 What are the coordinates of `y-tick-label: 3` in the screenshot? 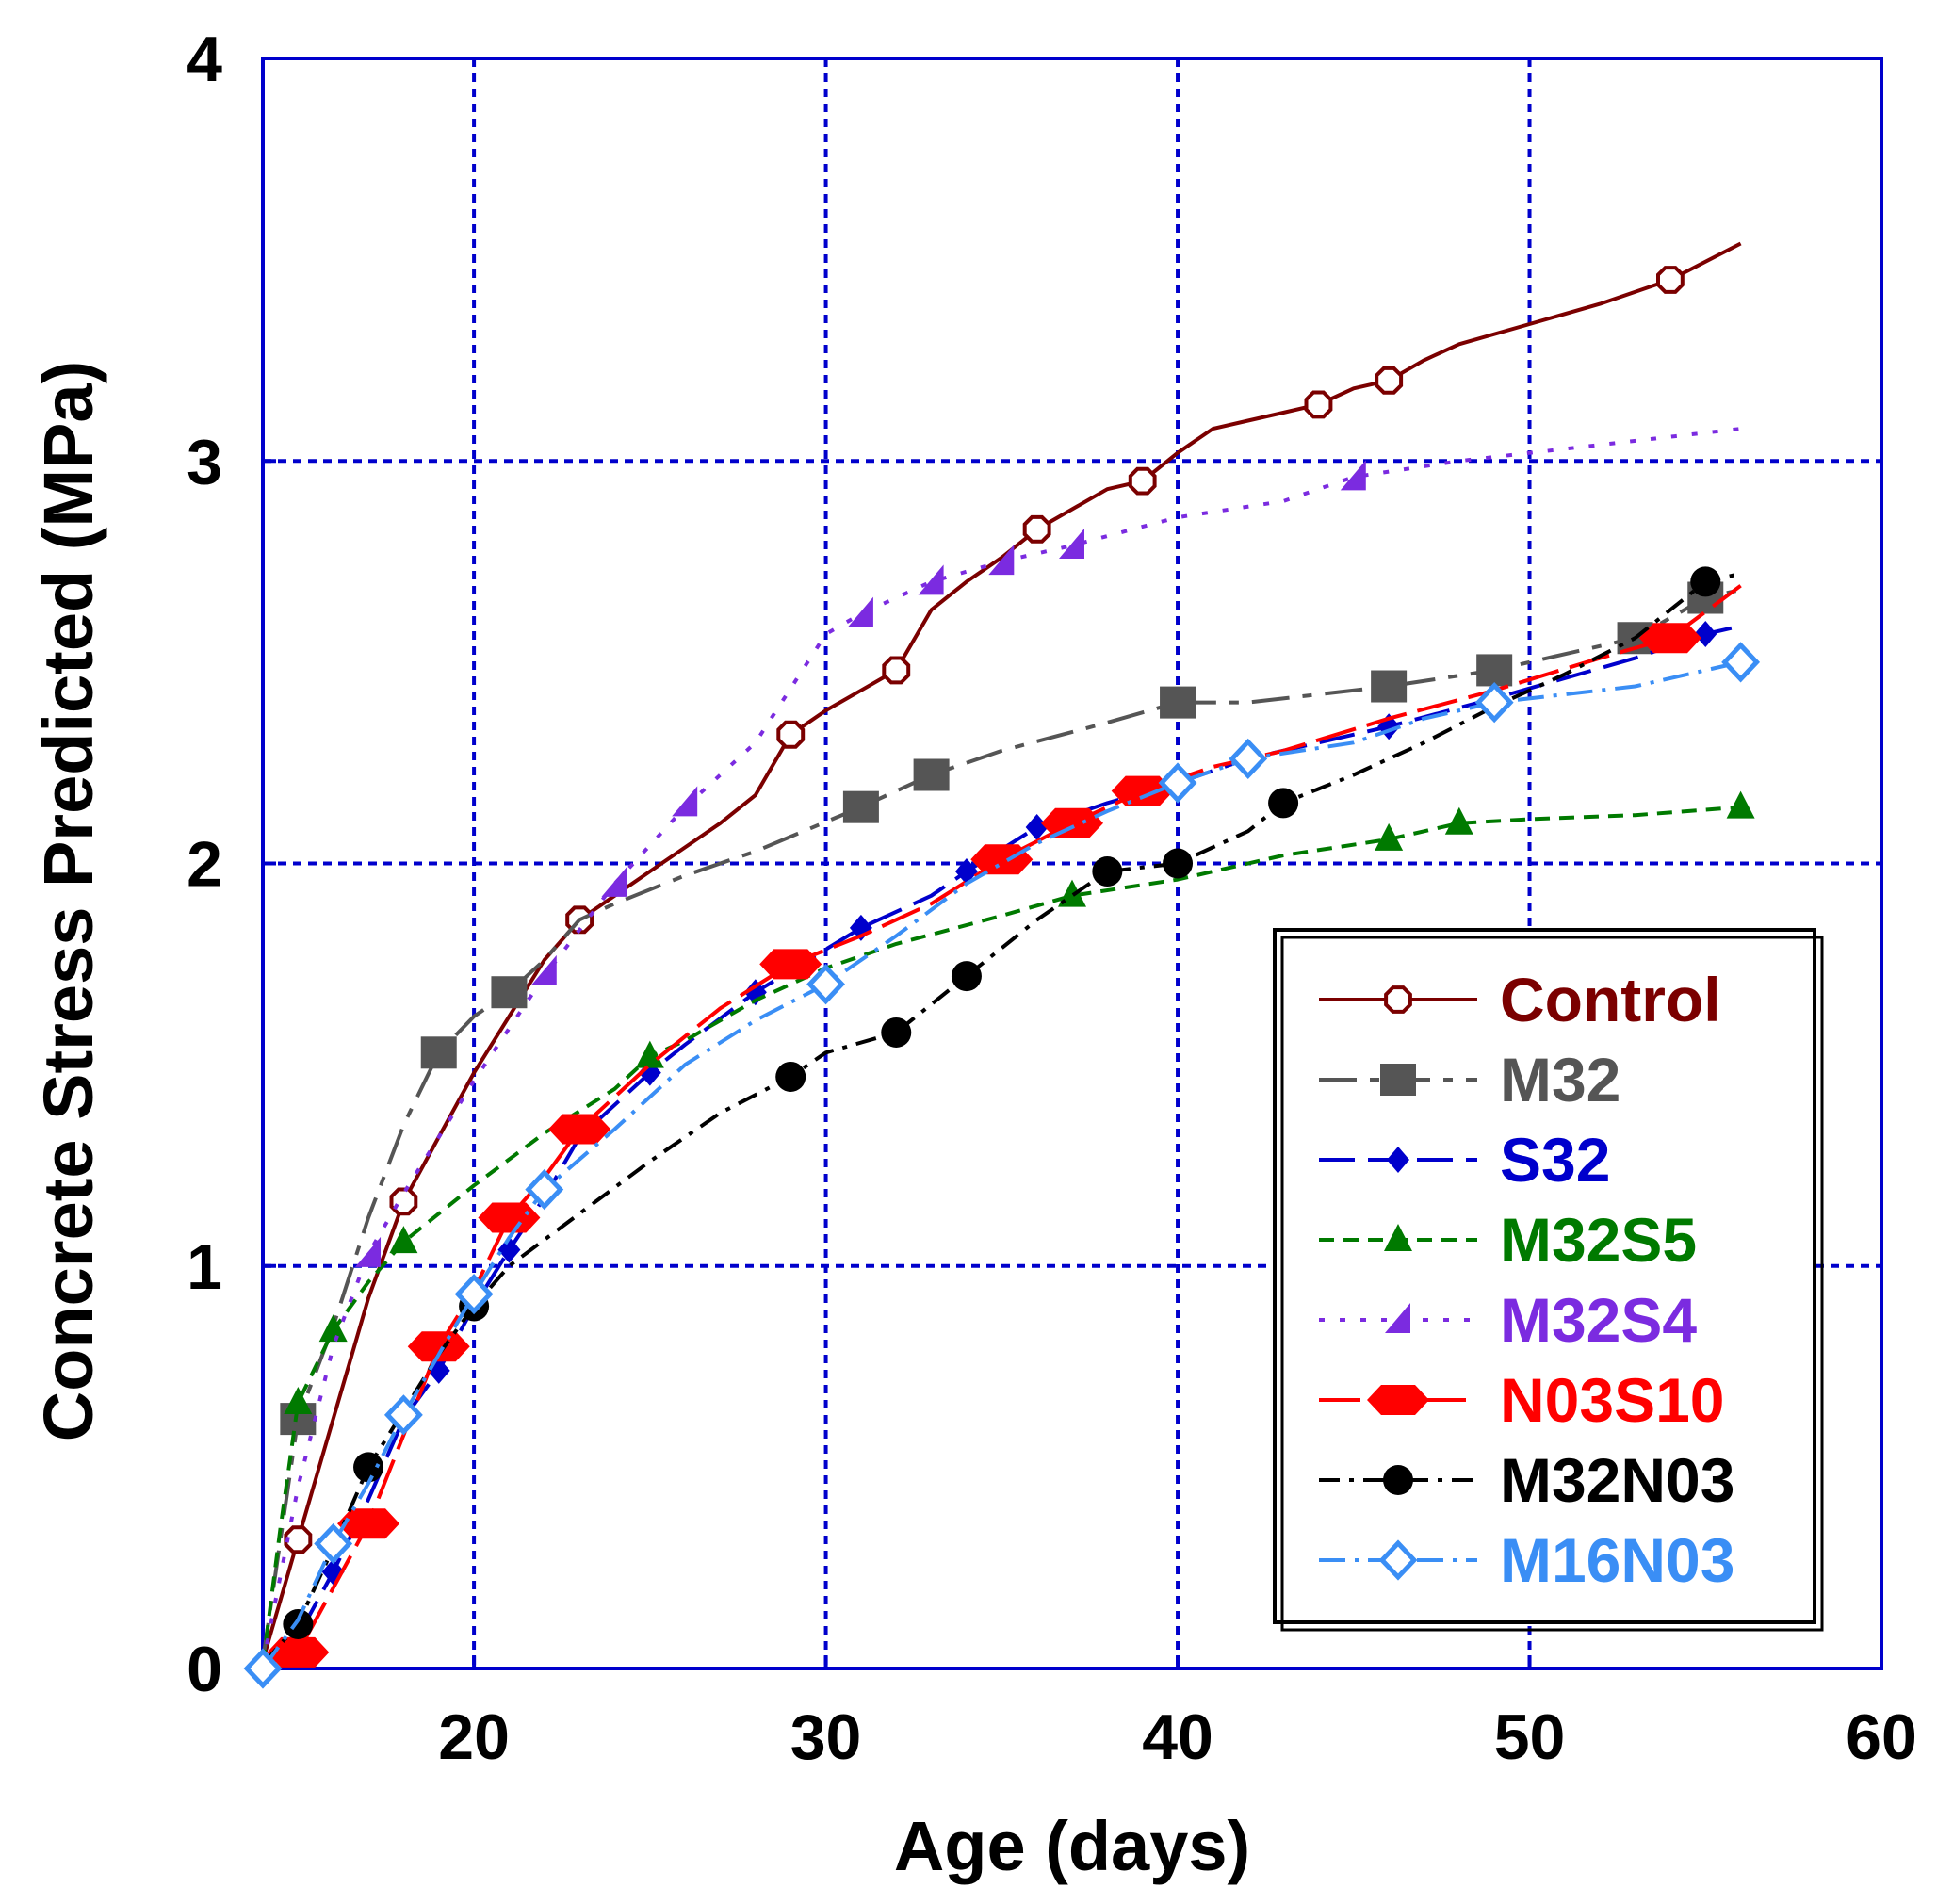 It's located at (204, 461).